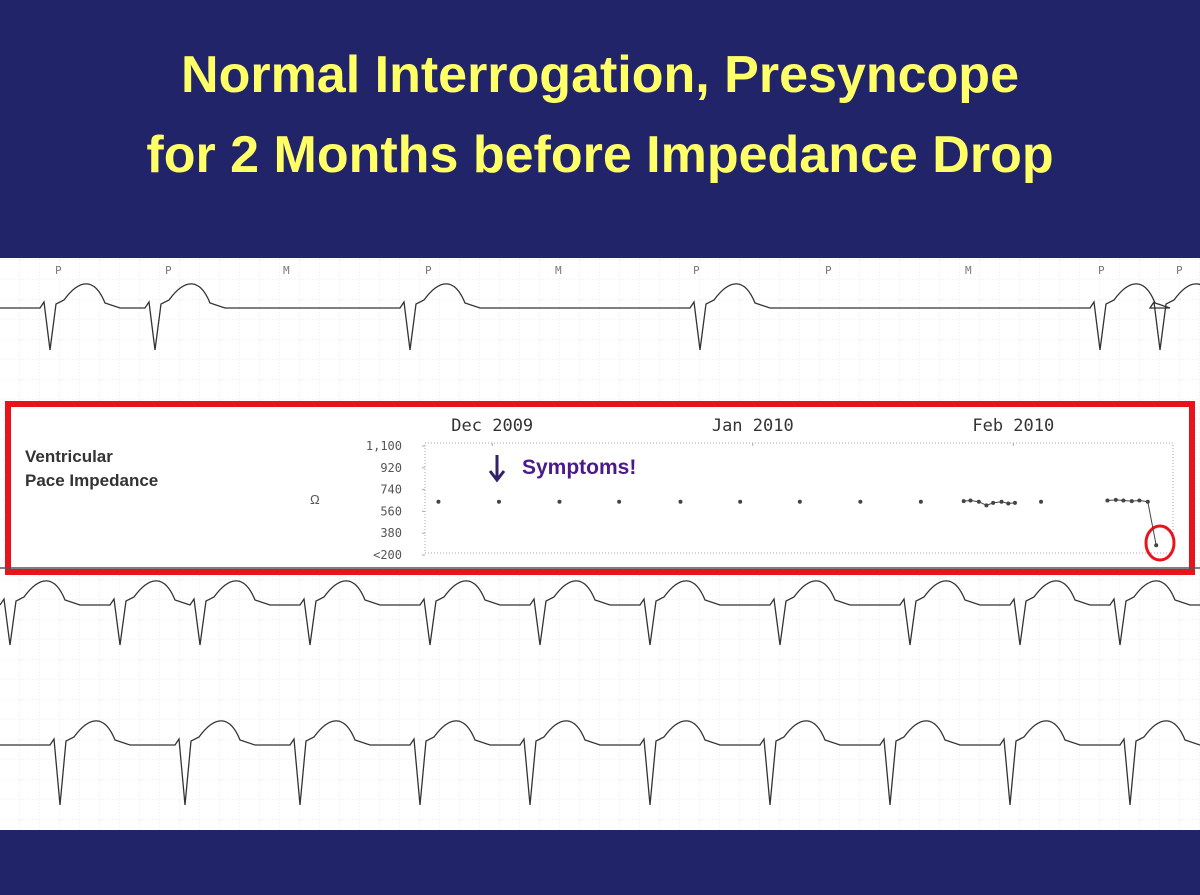 This screenshot has width=1200, height=895. Describe the element at coordinates (384, 446) in the screenshot. I see `y-tick-label: 1,100` at that location.